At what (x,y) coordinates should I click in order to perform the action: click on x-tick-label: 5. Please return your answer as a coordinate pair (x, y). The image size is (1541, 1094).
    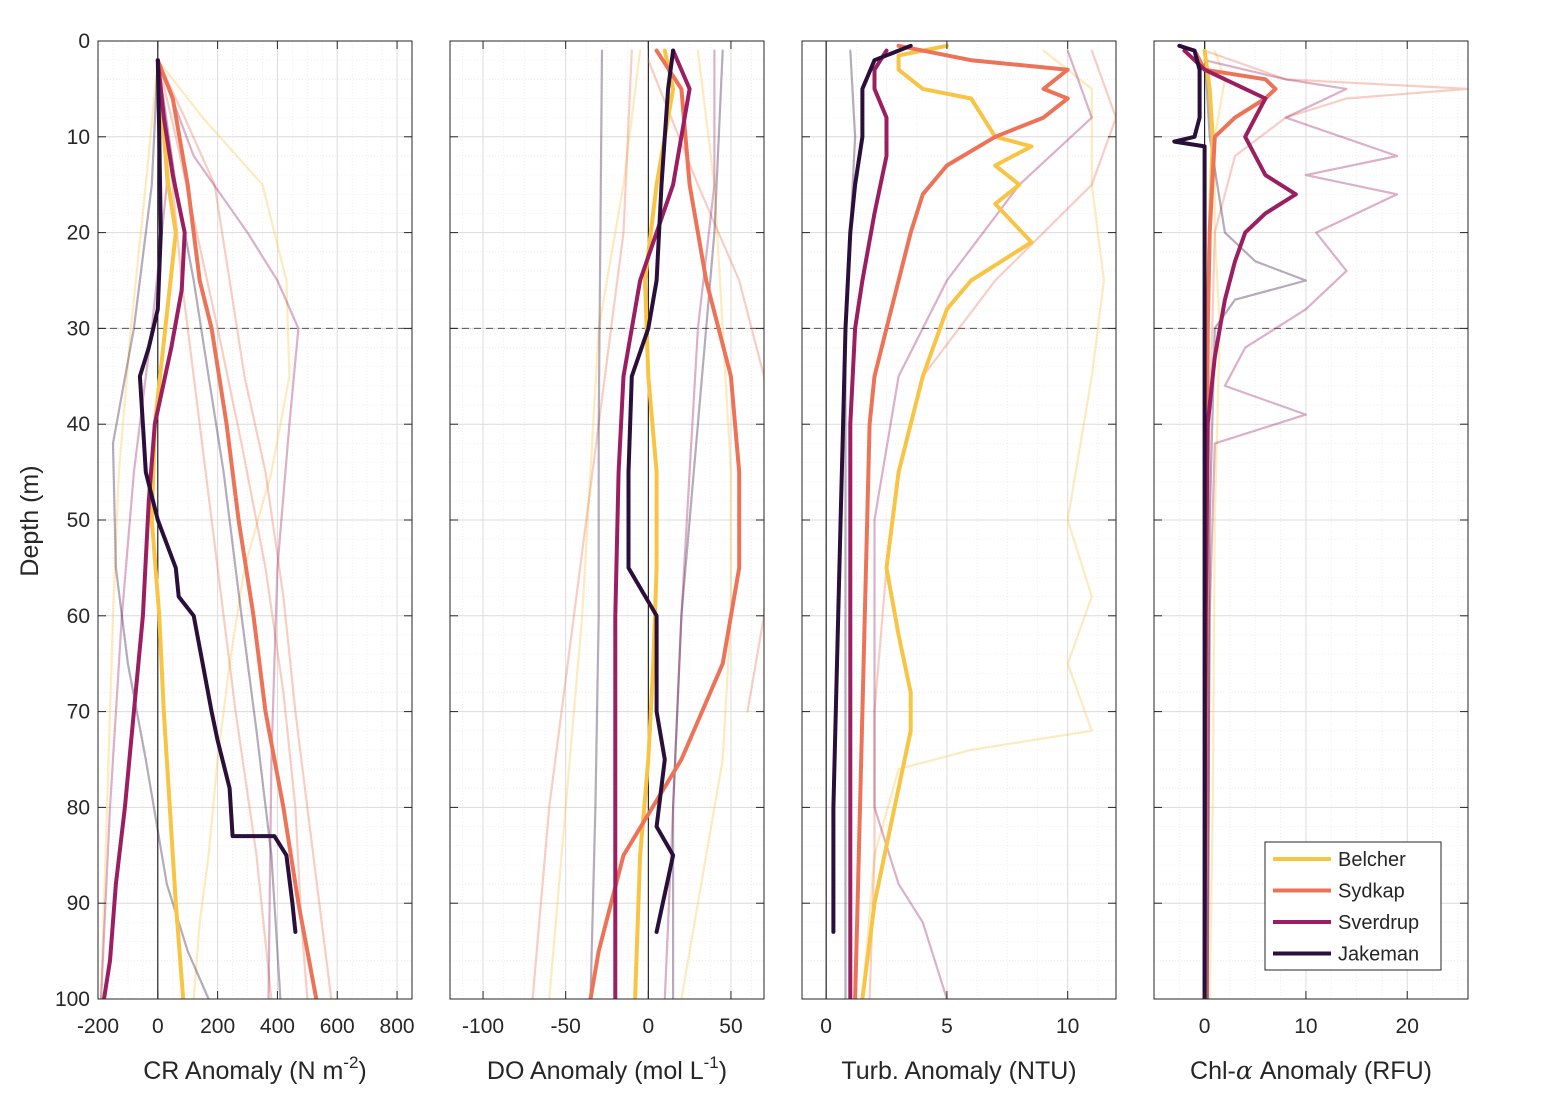
    Looking at the image, I should click on (947, 1026).